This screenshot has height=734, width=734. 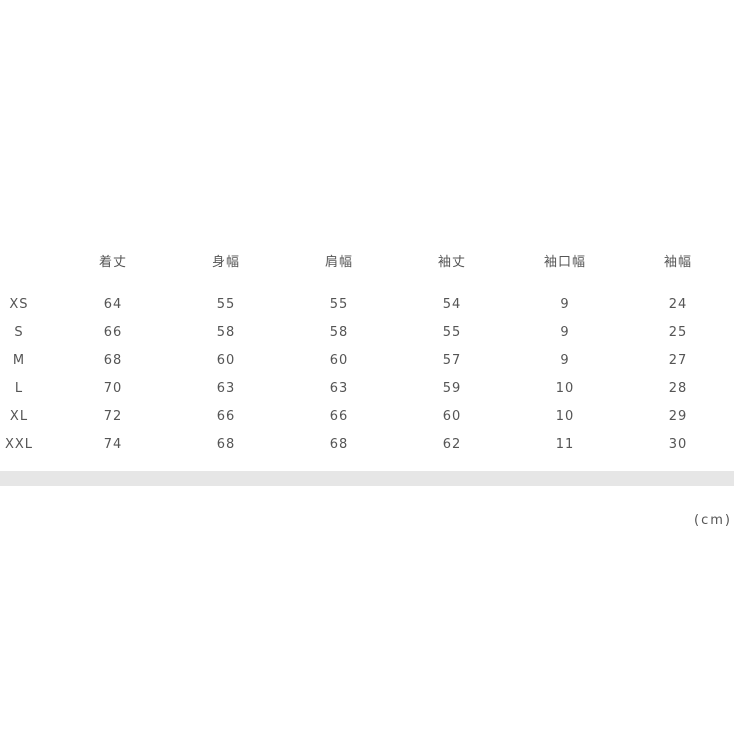 I want to click on column-header: 着丈, so click(x=112, y=262).